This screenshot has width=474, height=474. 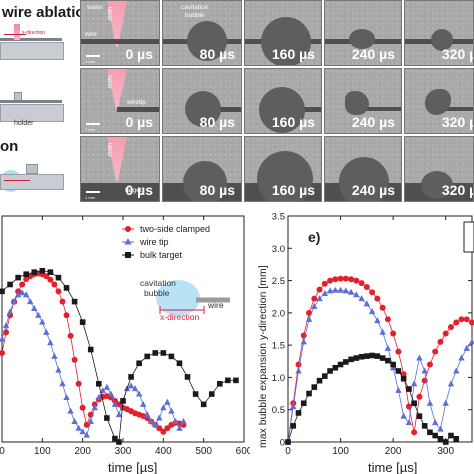 What do you see at coordinates (282, 443) in the screenshot?
I see `y-tick-label: 0` at bounding box center [282, 443].